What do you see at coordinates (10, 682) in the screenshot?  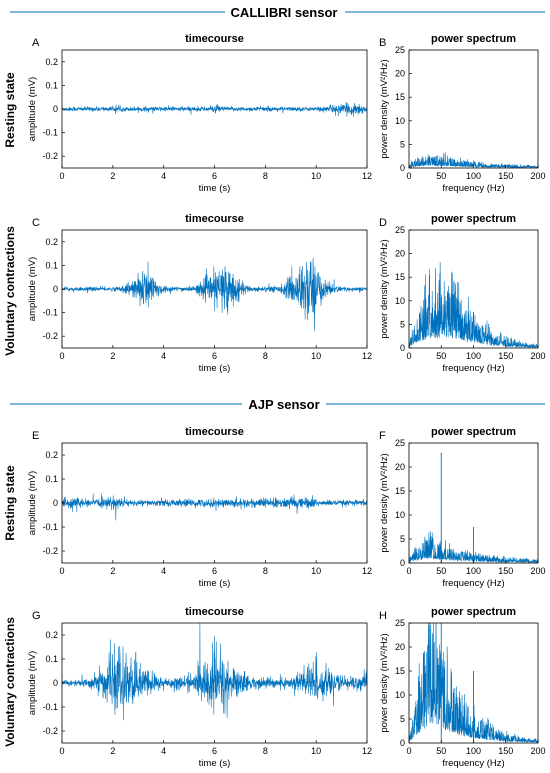 I see `row-label-4: Voluntary contractions` at bounding box center [10, 682].